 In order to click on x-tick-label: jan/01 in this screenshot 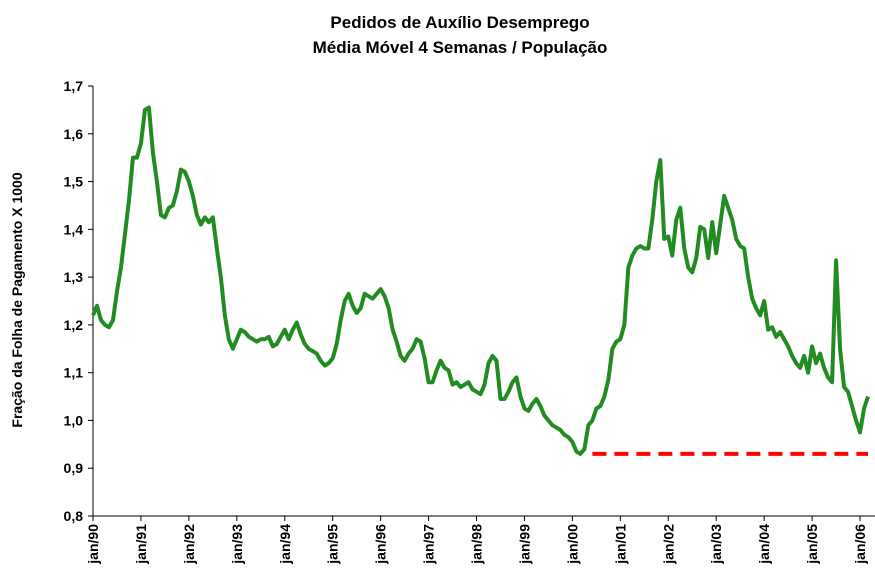, I will do `click(620, 544)`.